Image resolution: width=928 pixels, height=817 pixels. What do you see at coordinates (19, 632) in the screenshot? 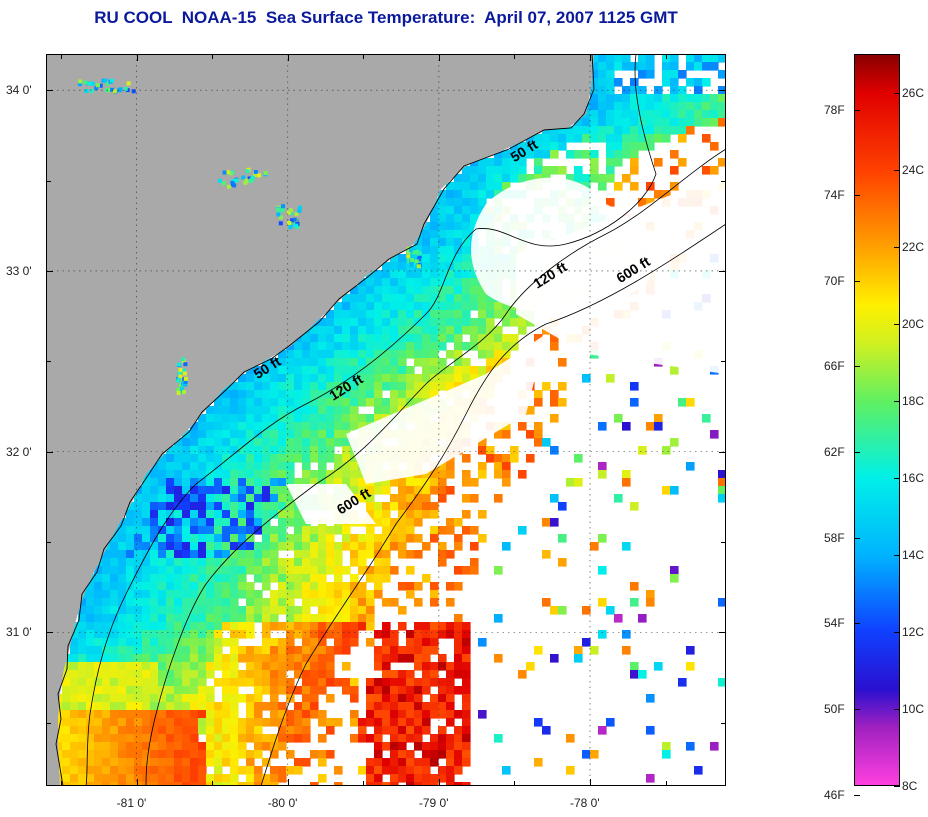
I see `latitude-tick-label: 31 0'` at bounding box center [19, 632].